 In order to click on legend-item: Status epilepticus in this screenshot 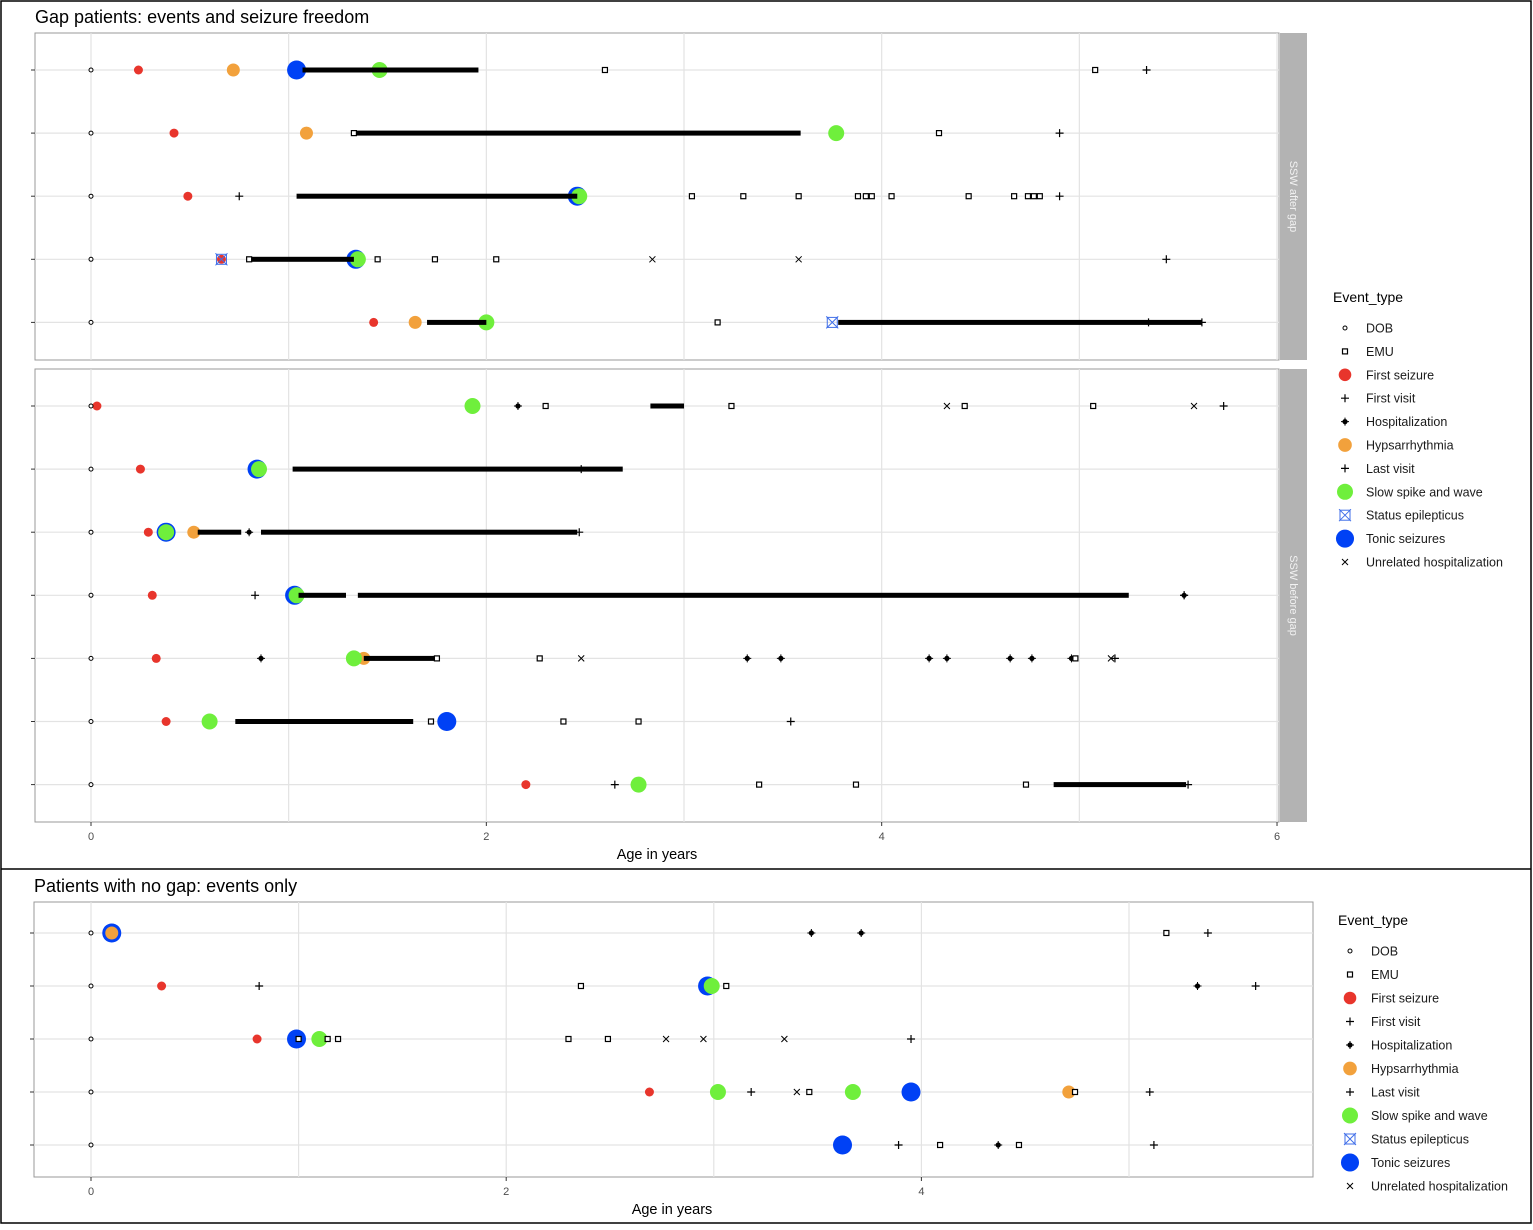, I will do `click(1401, 515)`.